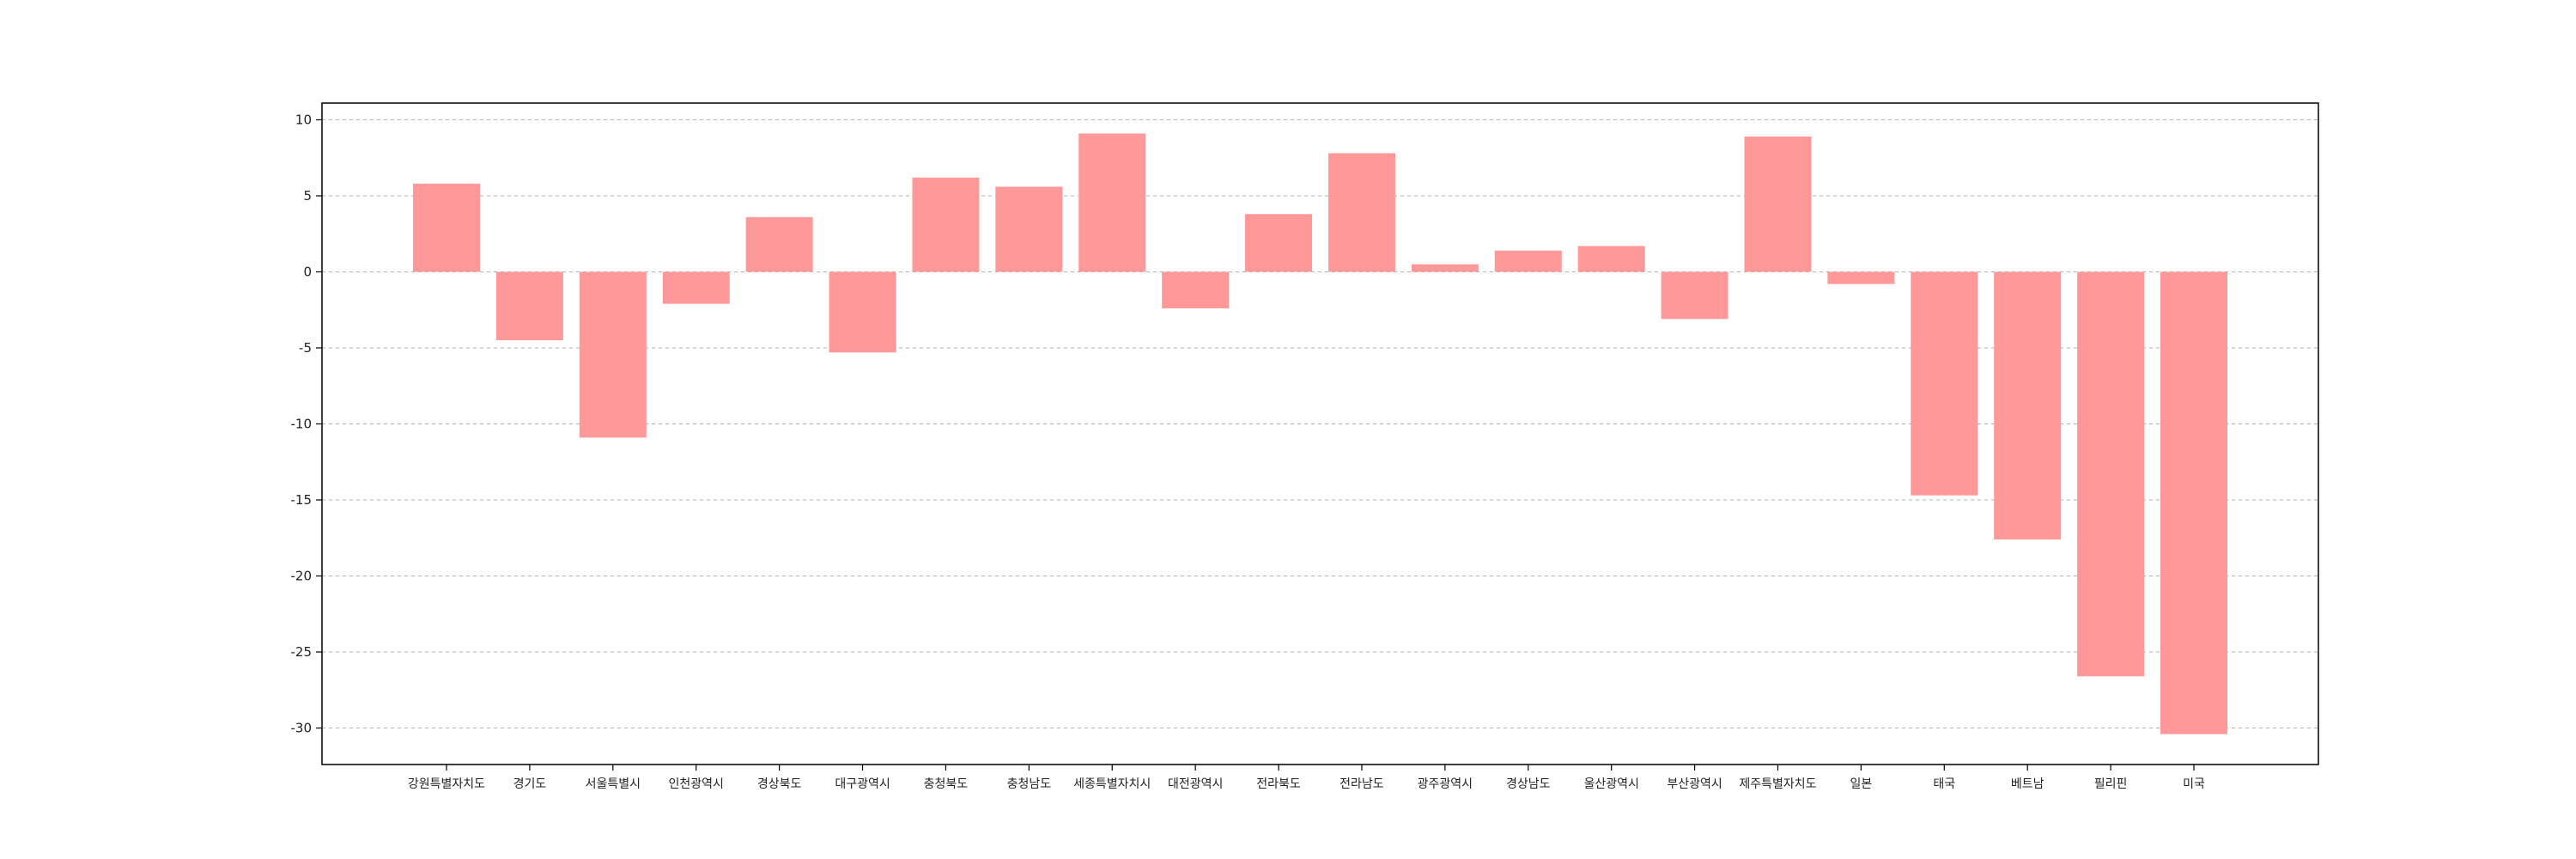 The image size is (2576, 859). I want to click on x-tick-label: 충청남도, so click(1030, 784).